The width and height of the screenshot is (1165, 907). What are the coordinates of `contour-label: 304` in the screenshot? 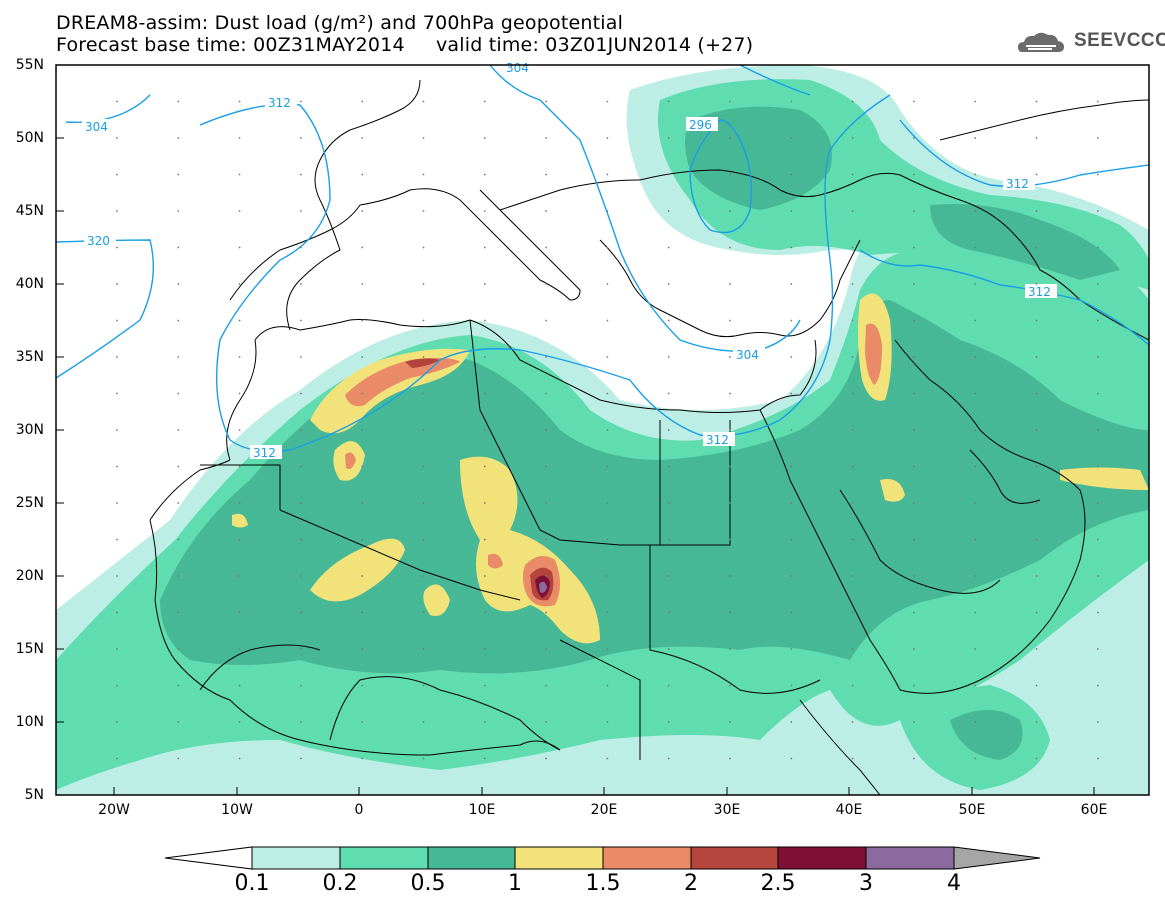 It's located at (747, 355).